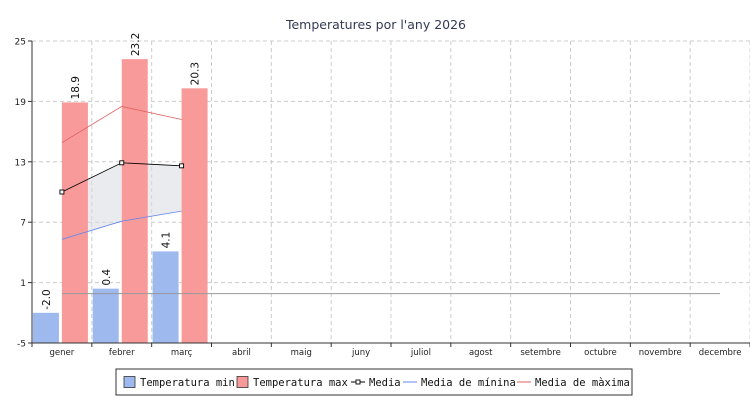  Describe the element at coordinates (20, 163) in the screenshot. I see `y-tick-label: 13` at that location.